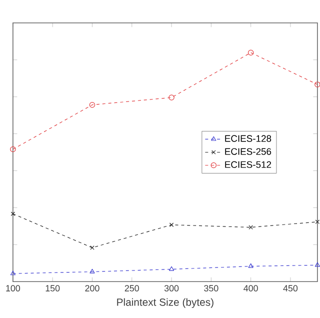  I want to click on legend-label: ECIES-128, so click(248, 138).